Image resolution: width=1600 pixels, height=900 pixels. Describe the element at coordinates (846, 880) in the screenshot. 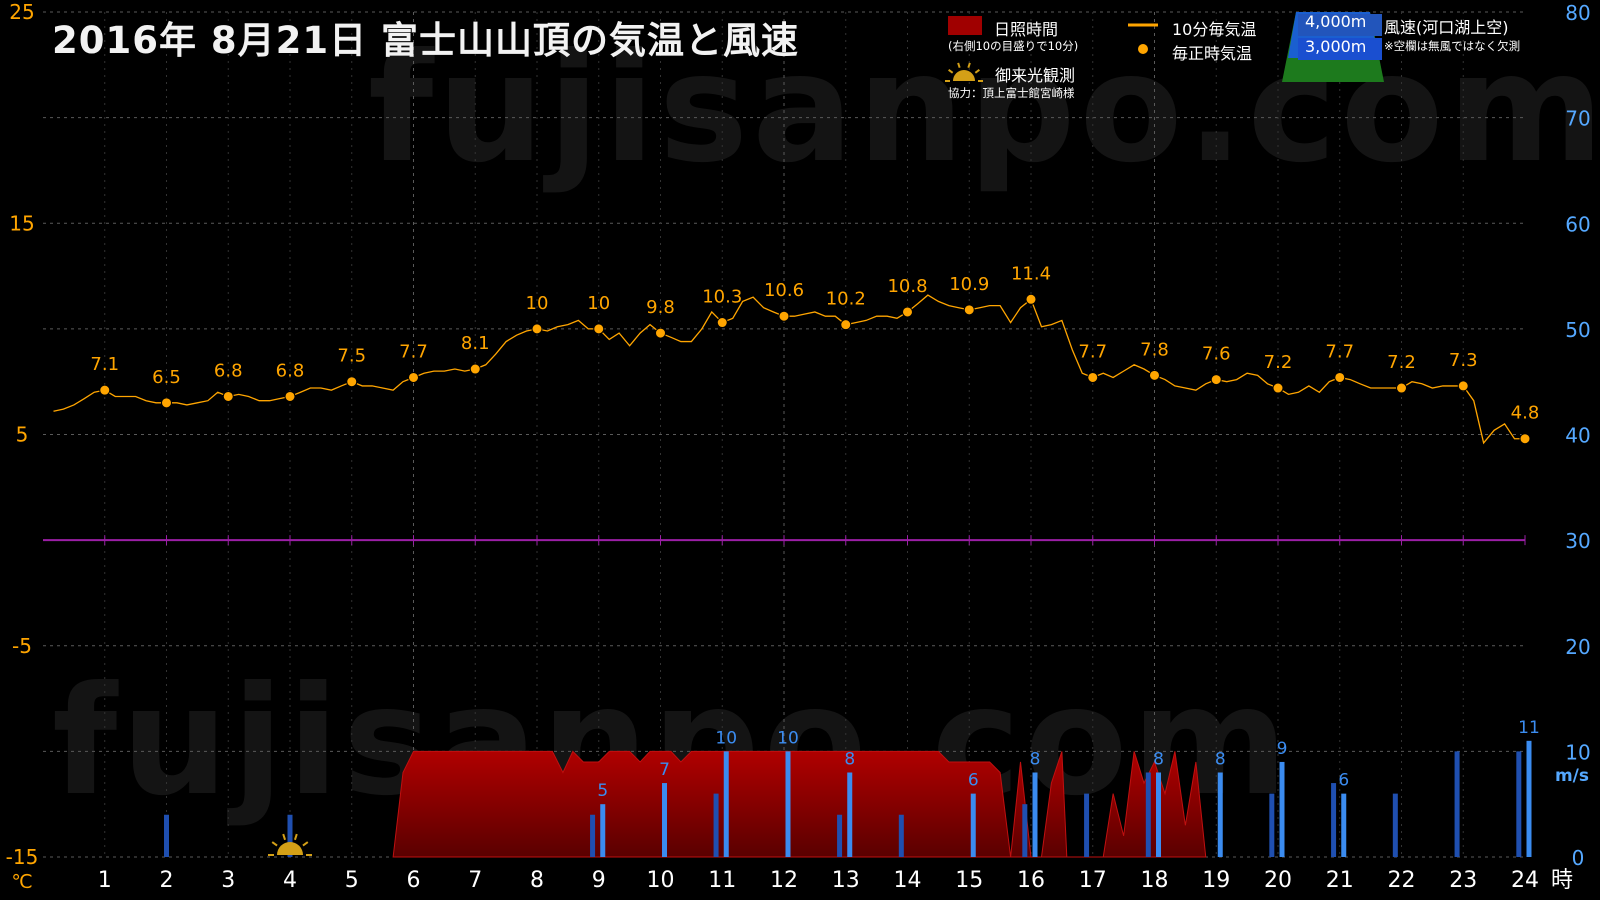

I see `x-tick-label: 13` at that location.